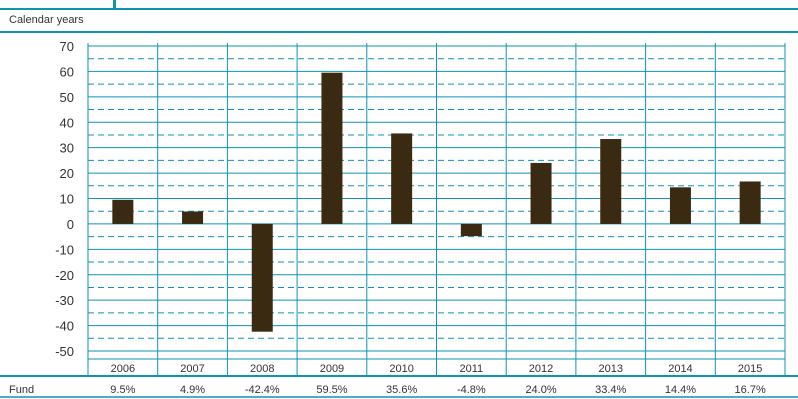 Image resolution: width=798 pixels, height=399 pixels. Describe the element at coordinates (64, 300) in the screenshot. I see `y-tick-label: -30` at that location.